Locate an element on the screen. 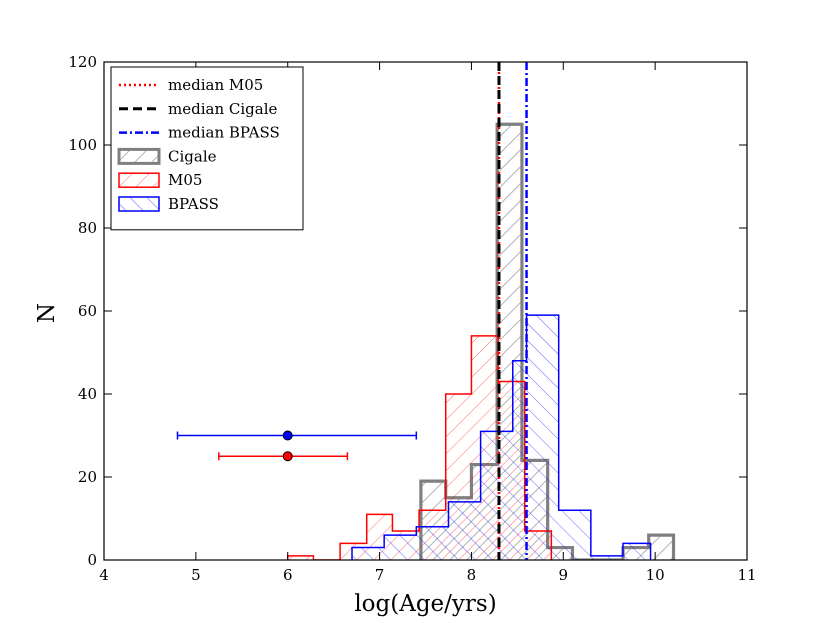  y-tick-label: 80 is located at coordinates (87, 228).